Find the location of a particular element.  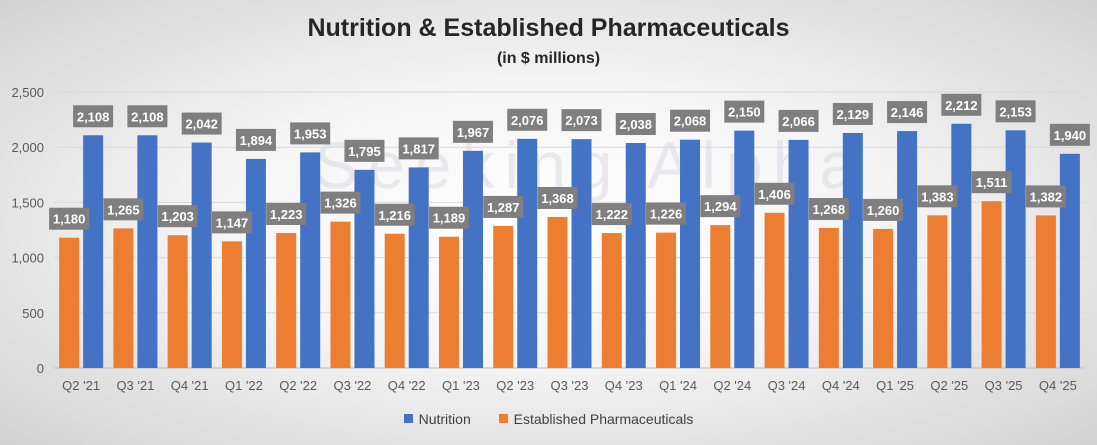

data-label-established-pharma: 1,223 is located at coordinates (286, 213).